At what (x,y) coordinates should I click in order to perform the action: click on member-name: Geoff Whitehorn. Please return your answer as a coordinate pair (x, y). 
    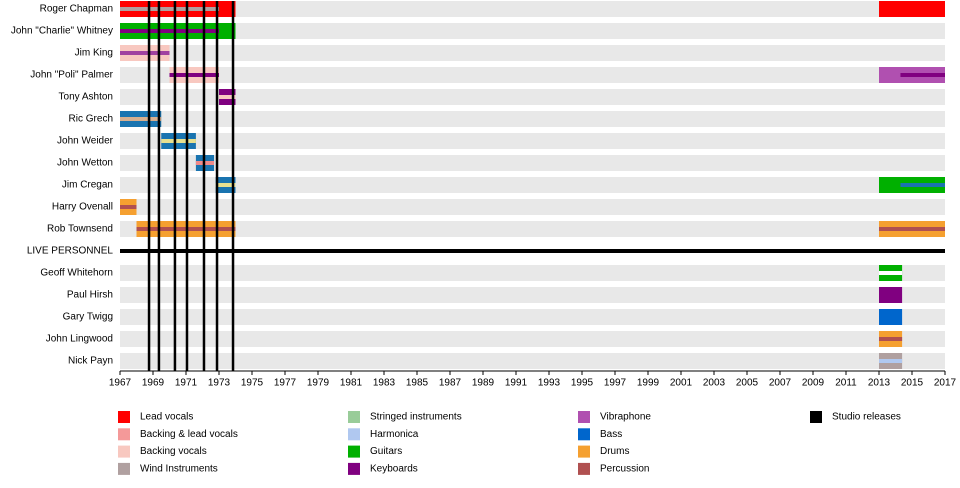
    Looking at the image, I should click on (76, 273).